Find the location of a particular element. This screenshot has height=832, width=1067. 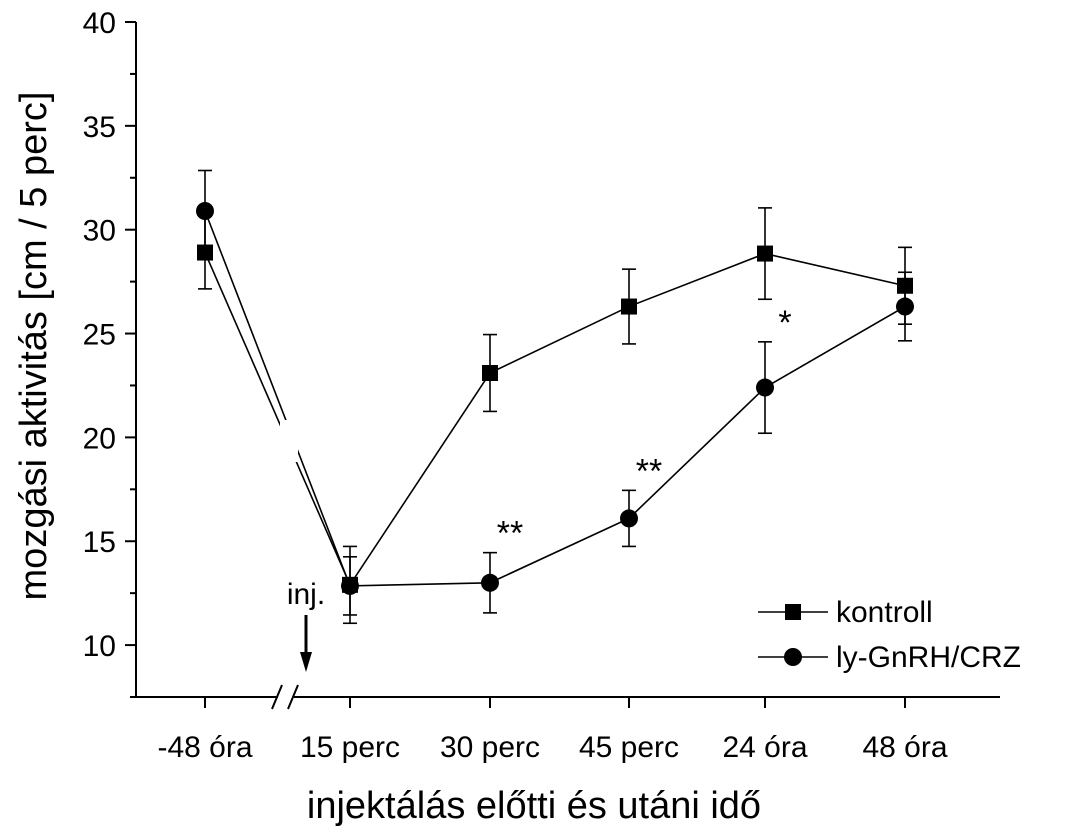

significance-mark: * is located at coordinates (784, 323).